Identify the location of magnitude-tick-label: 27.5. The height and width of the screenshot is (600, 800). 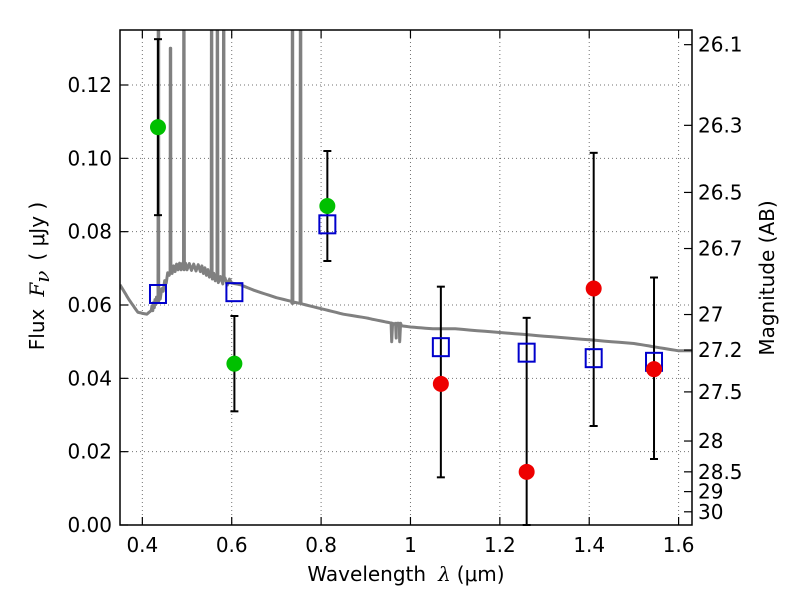
(720, 392).